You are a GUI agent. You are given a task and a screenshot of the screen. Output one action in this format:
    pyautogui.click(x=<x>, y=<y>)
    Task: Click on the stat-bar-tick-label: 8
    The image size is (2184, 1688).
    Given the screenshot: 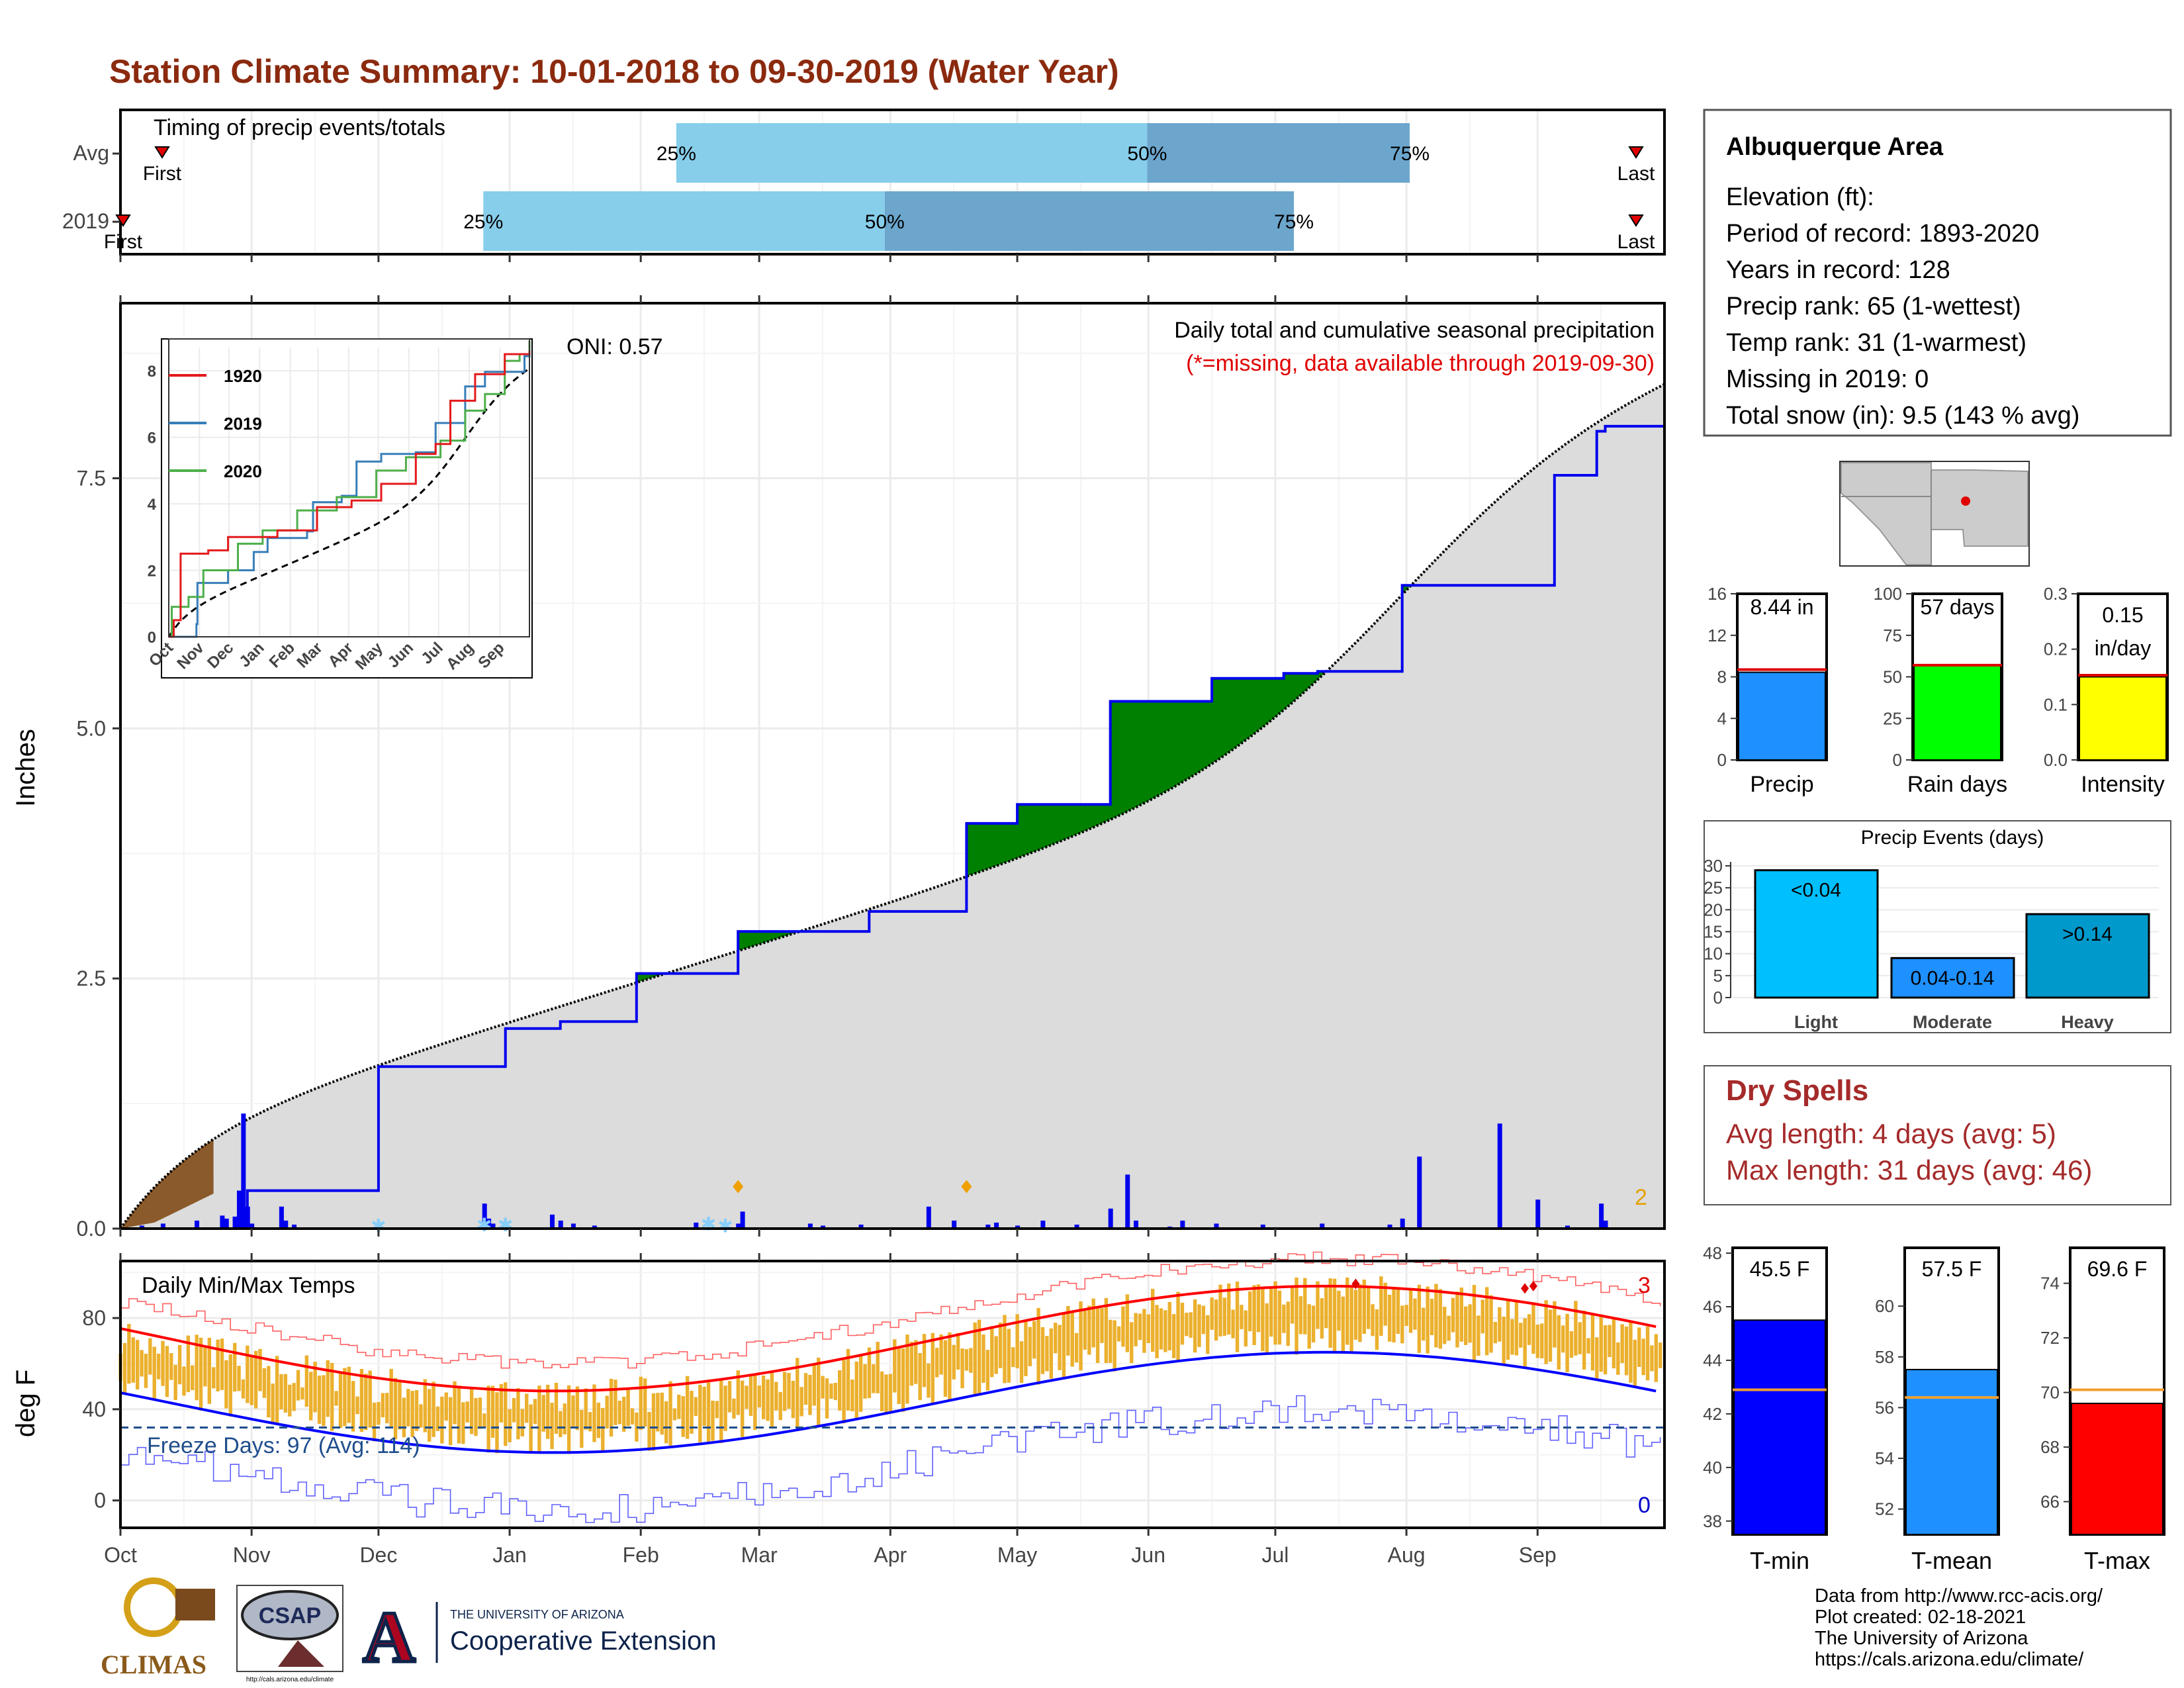 What is the action you would take?
    pyautogui.click(x=1722, y=677)
    